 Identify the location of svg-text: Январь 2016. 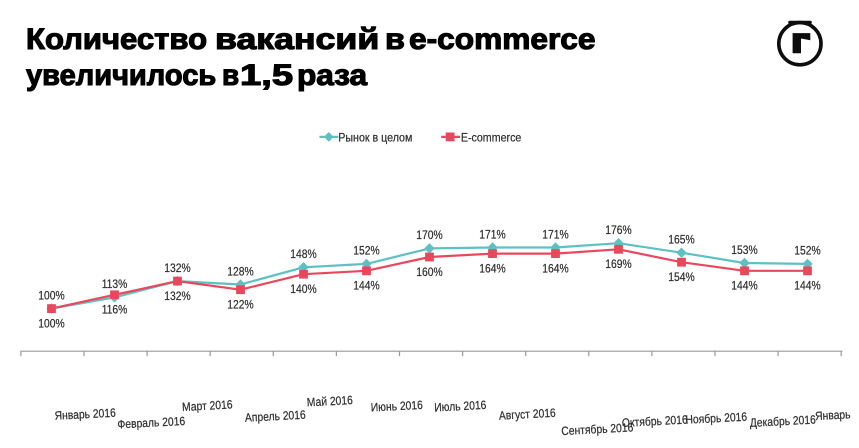
(85, 415).